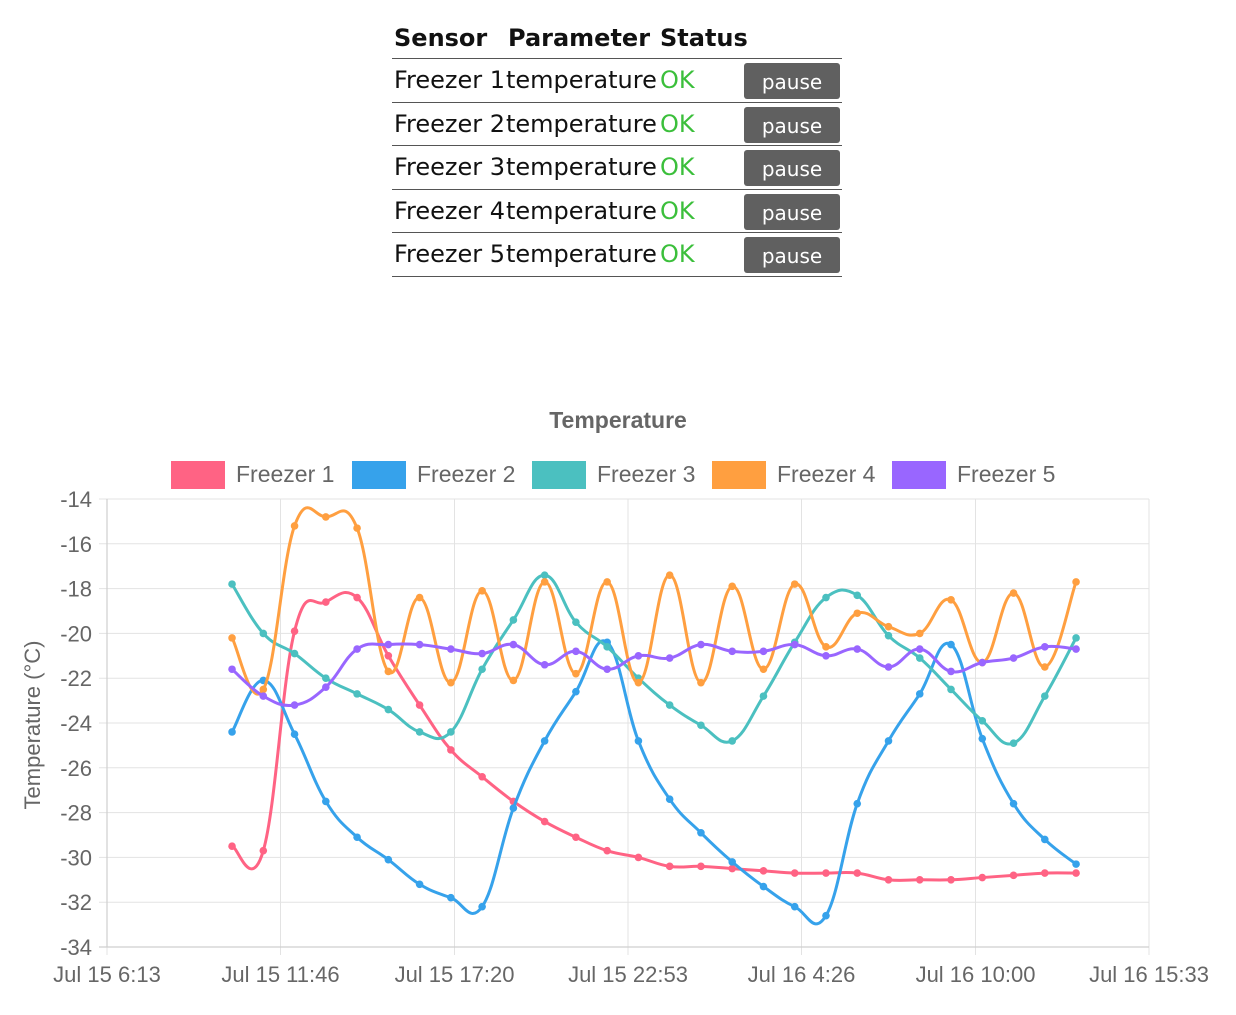  I want to click on x-tick-label: Jul 16 15:33, so click(1149, 974).